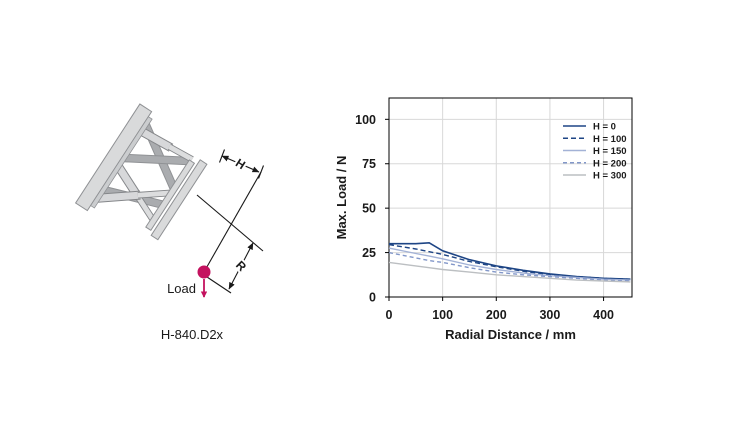 This screenshot has width=750, height=422. What do you see at coordinates (604, 127) in the screenshot?
I see `legend-label-H0: H = 0` at bounding box center [604, 127].